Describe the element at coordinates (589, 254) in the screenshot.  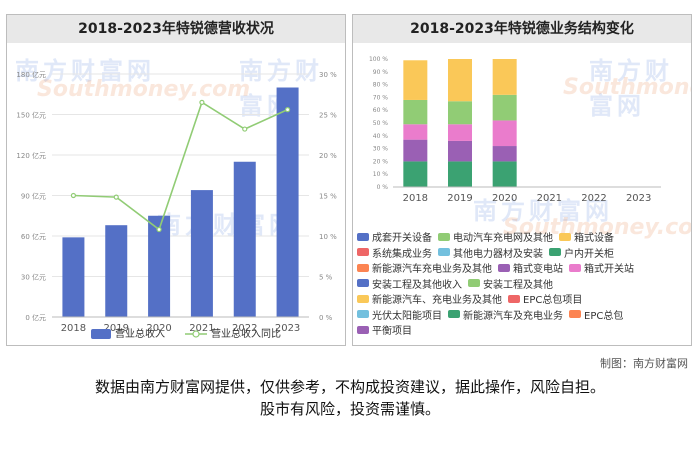
I see `legend-label: 户内开关柜` at that location.